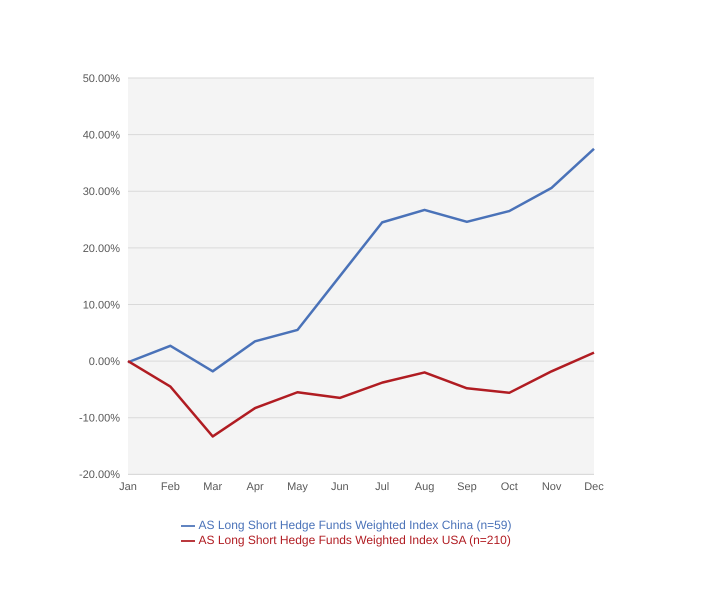 The height and width of the screenshot is (594, 702). What do you see at coordinates (339, 487) in the screenshot?
I see `x-tick-label: Jun` at bounding box center [339, 487].